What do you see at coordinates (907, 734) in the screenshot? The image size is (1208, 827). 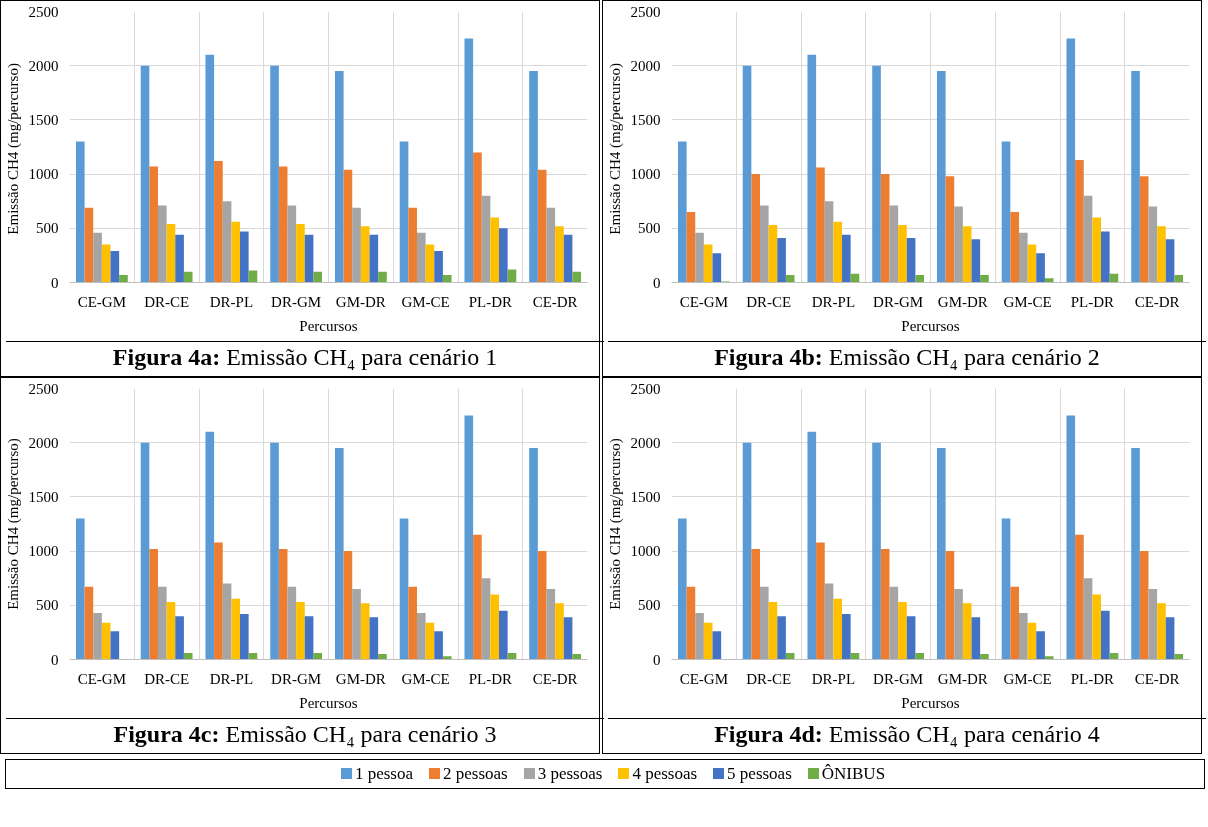 I see `text: Figura 4d: Emissão CH₄ para cenário 4` at bounding box center [907, 734].